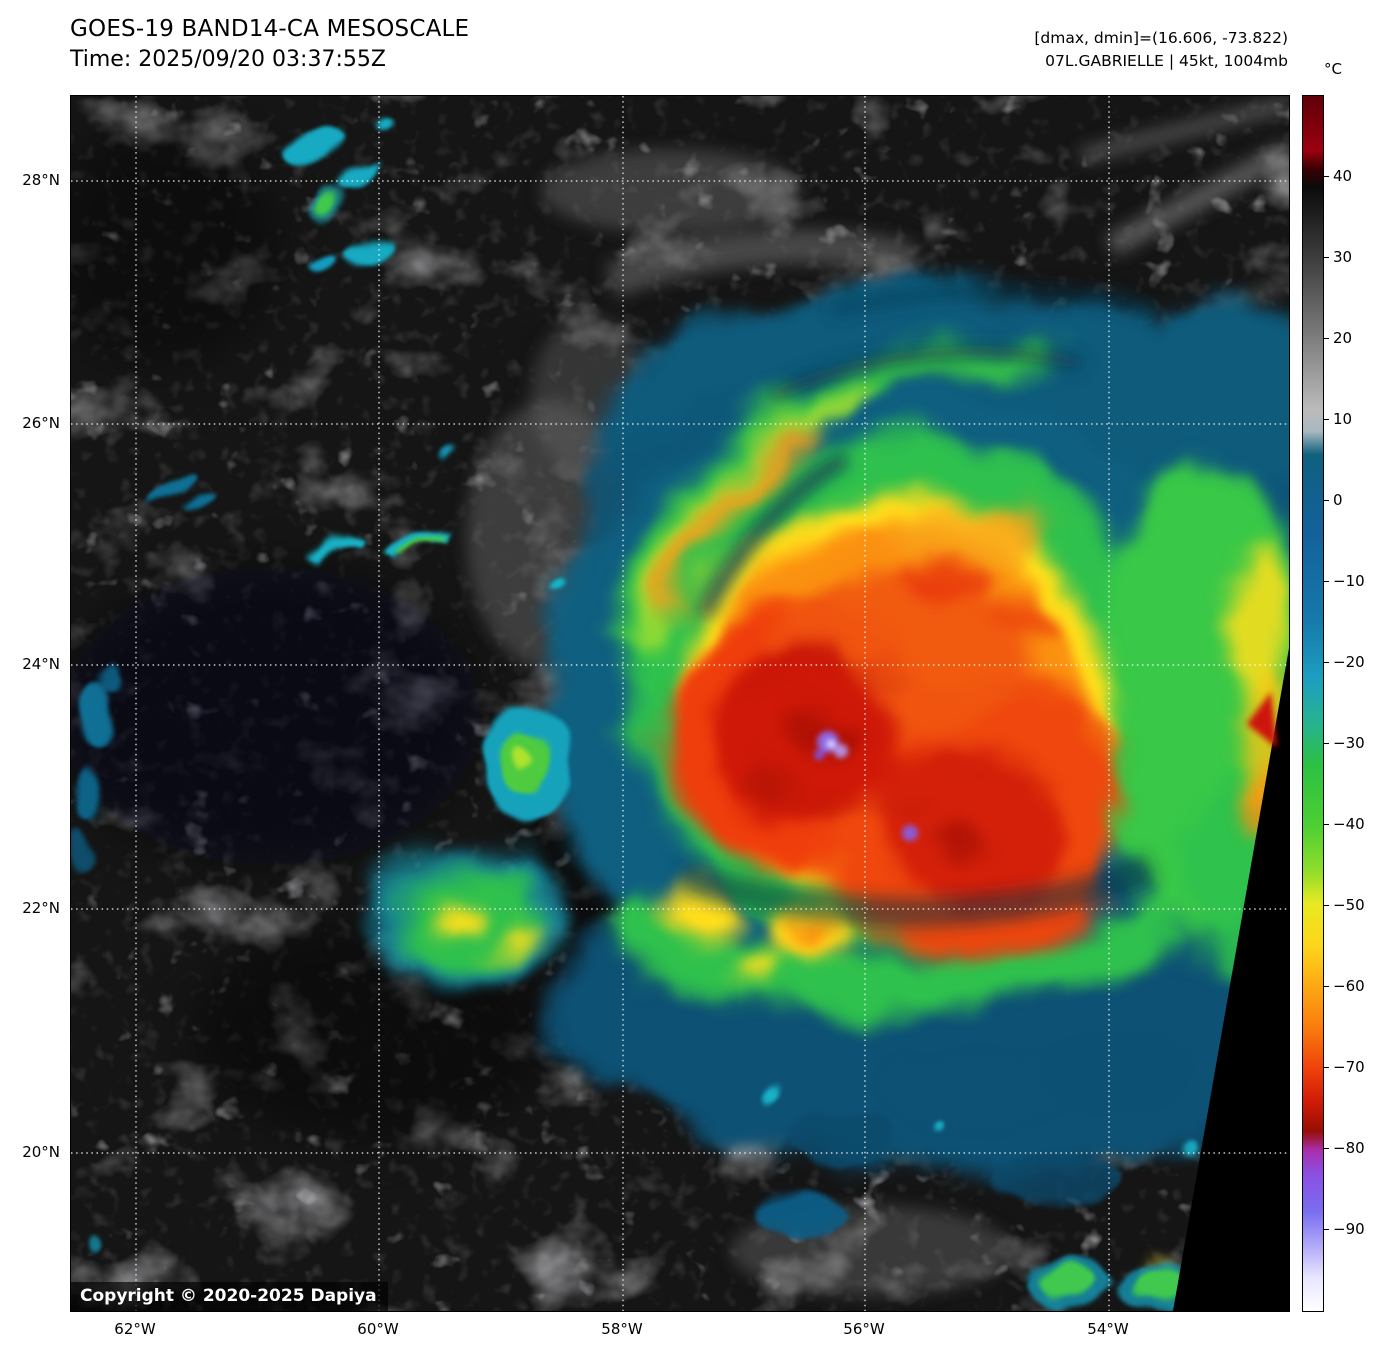 Image resolution: width=1390 pixels, height=1359 pixels. What do you see at coordinates (1343, 257) in the screenshot?
I see `colorbar-tick-label: 30` at bounding box center [1343, 257].